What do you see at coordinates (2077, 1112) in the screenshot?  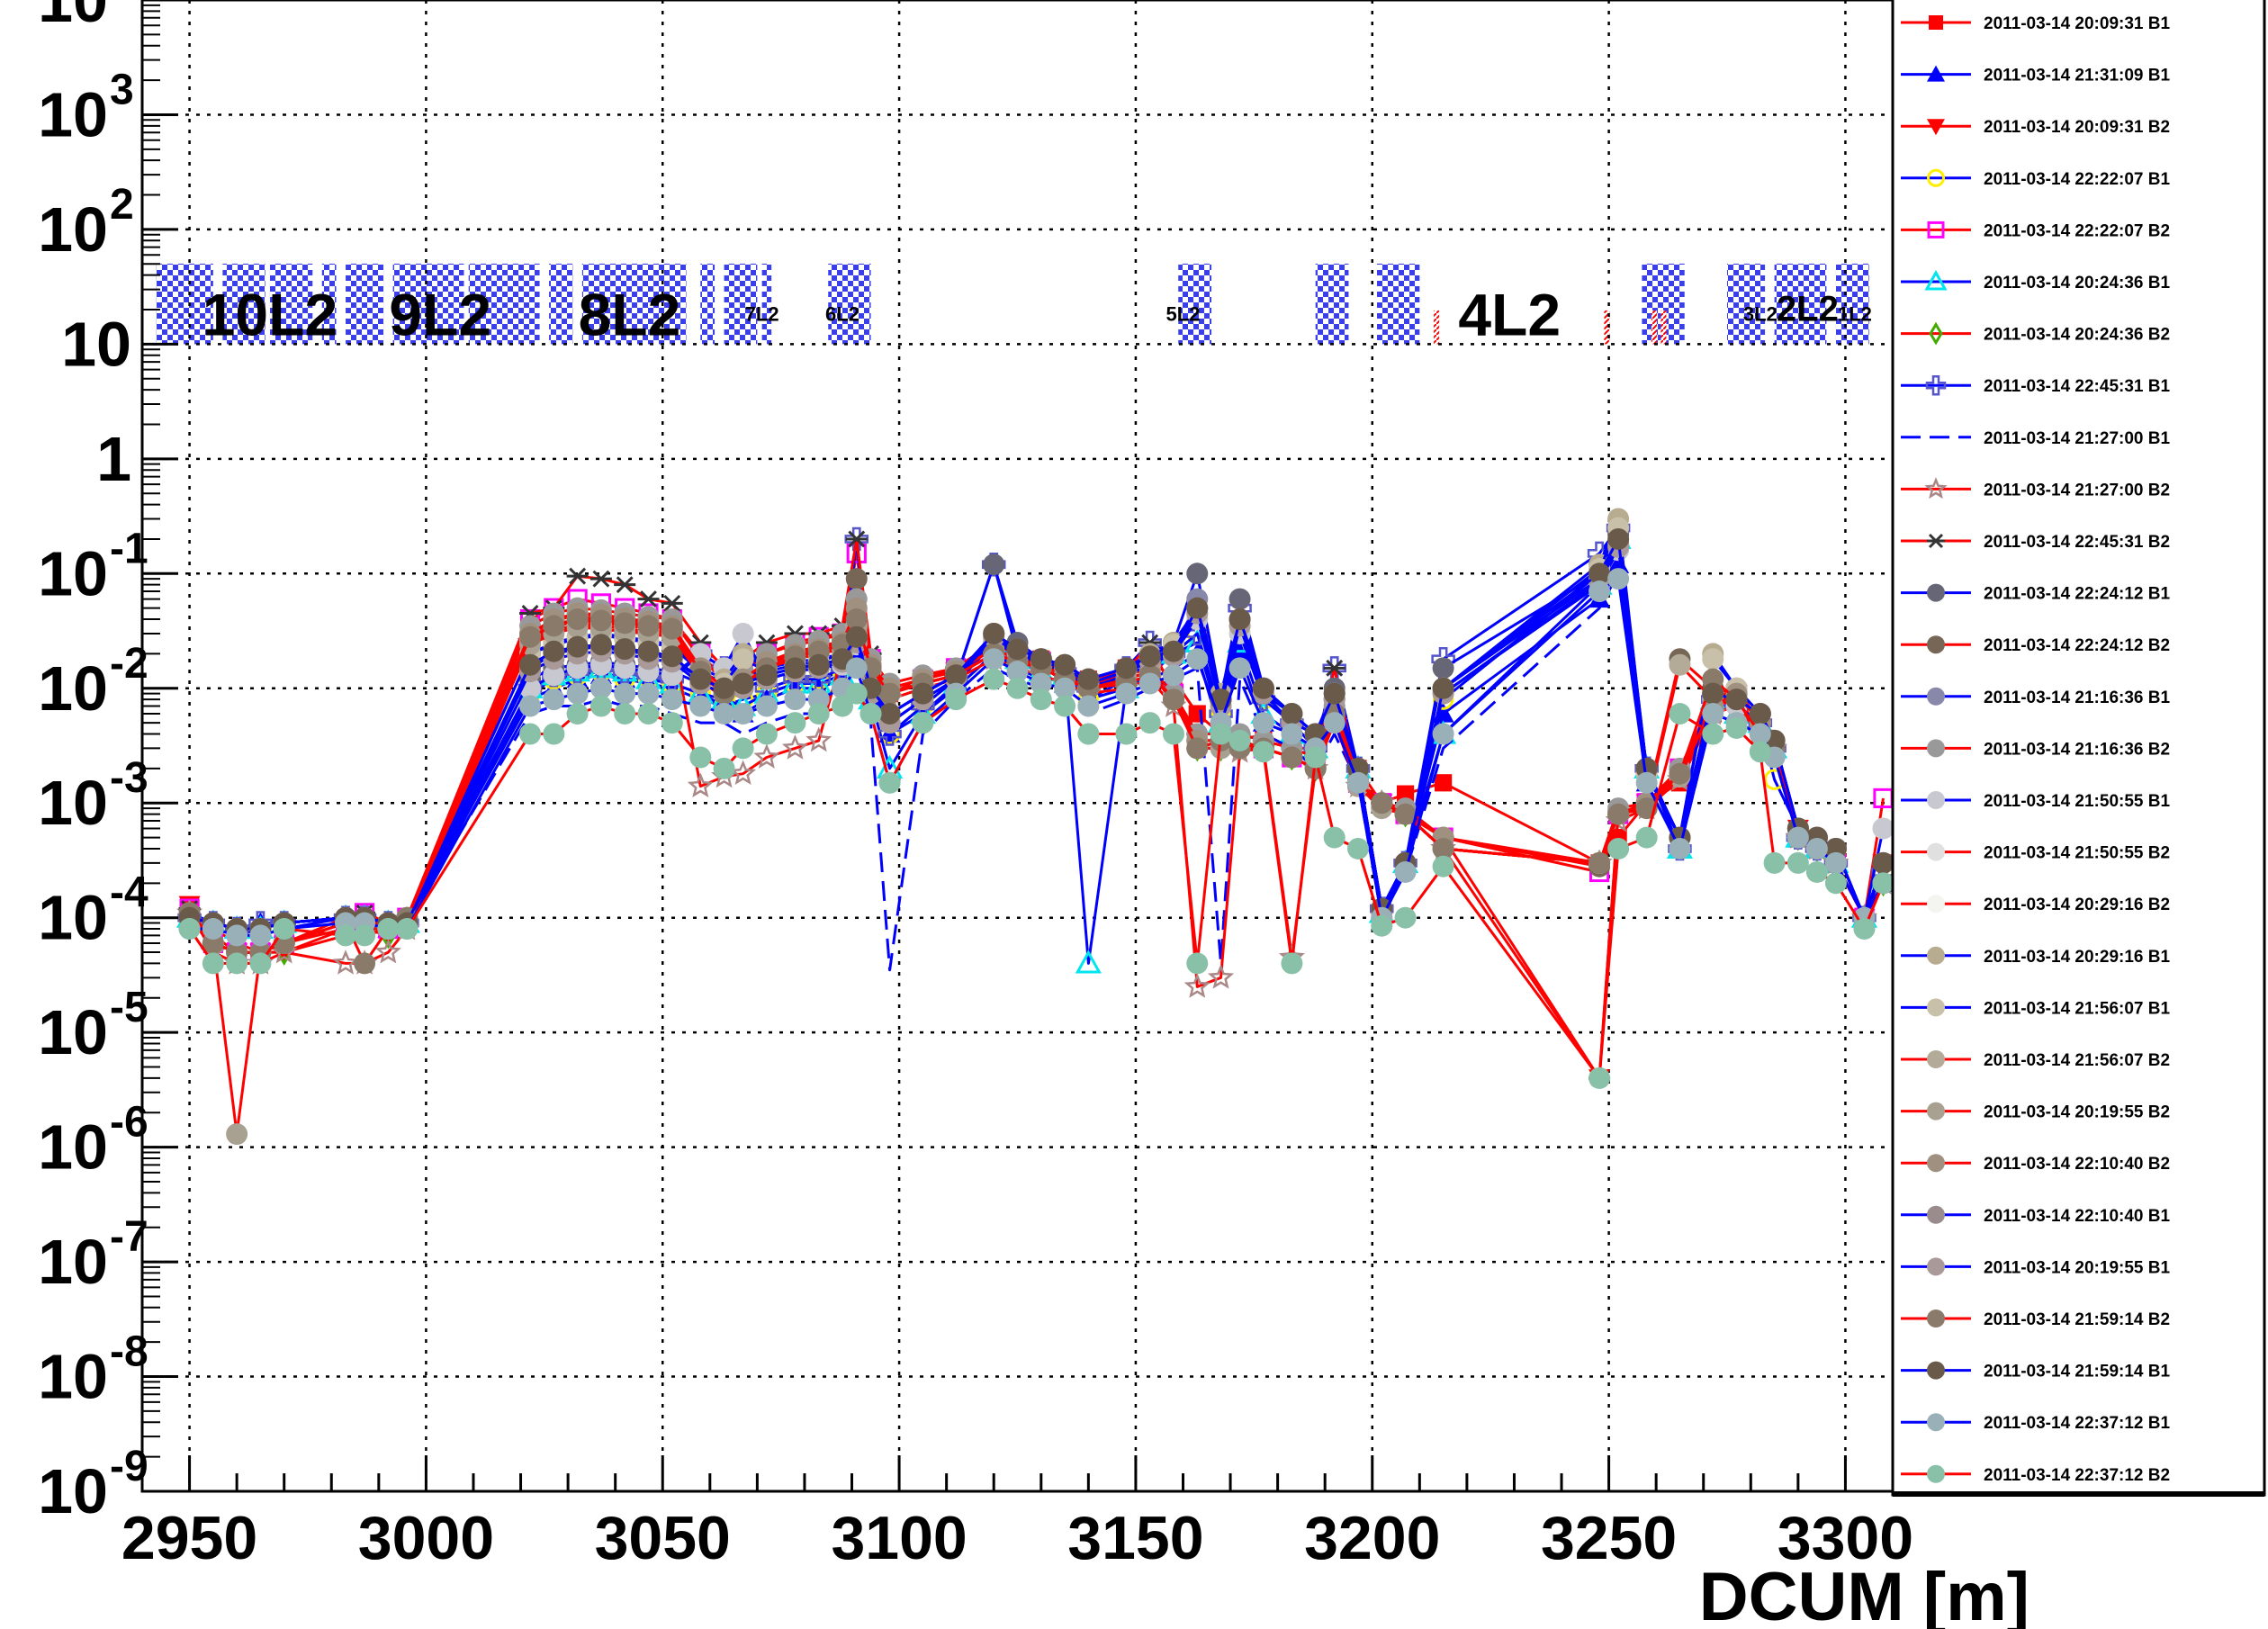 I see `legend-label: 2011-03-14 20:19:55 B2` at bounding box center [2077, 1112].